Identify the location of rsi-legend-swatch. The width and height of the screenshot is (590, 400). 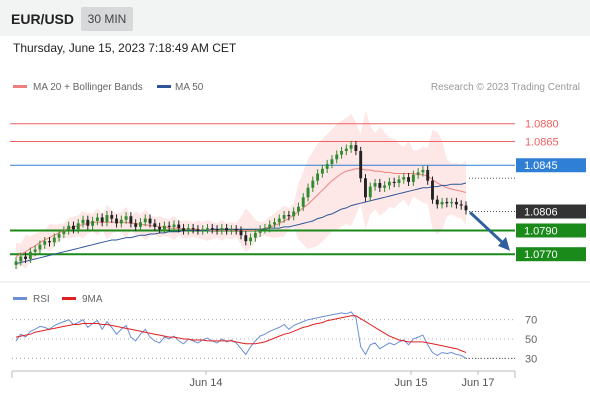
(20, 298).